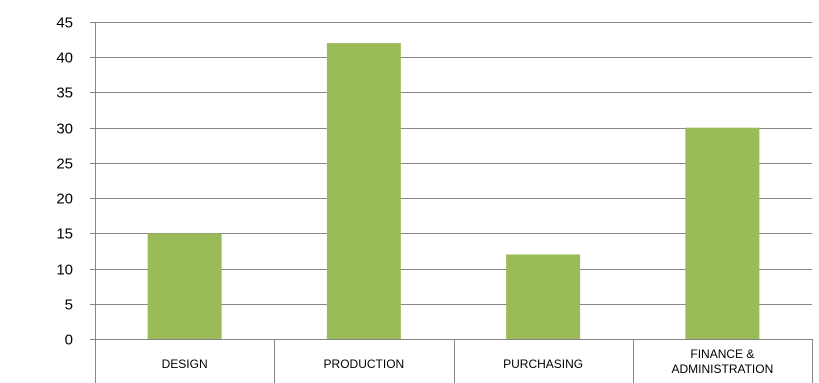  Describe the element at coordinates (722, 354) in the screenshot. I see `x-category-label: FINANCE &` at that location.